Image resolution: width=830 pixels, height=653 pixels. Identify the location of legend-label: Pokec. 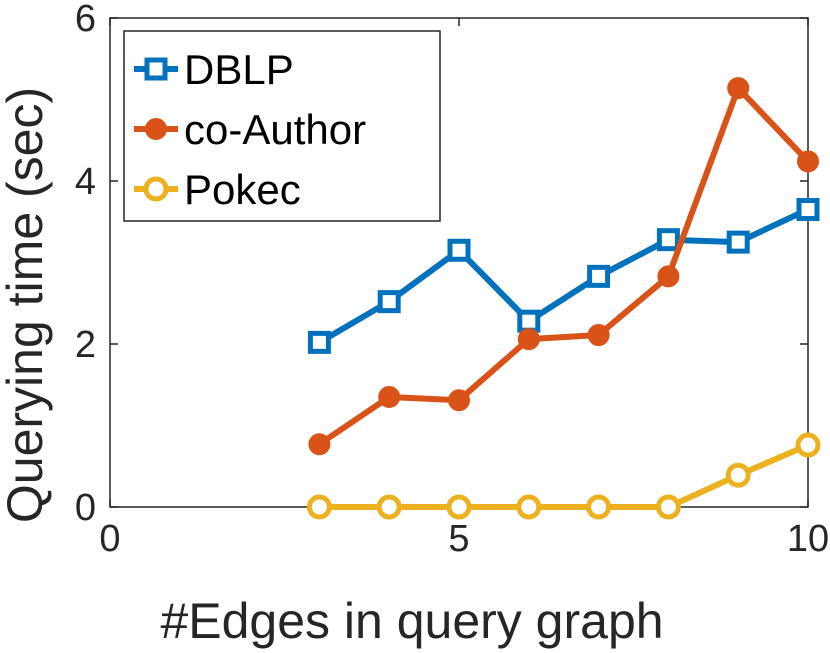
(242, 189).